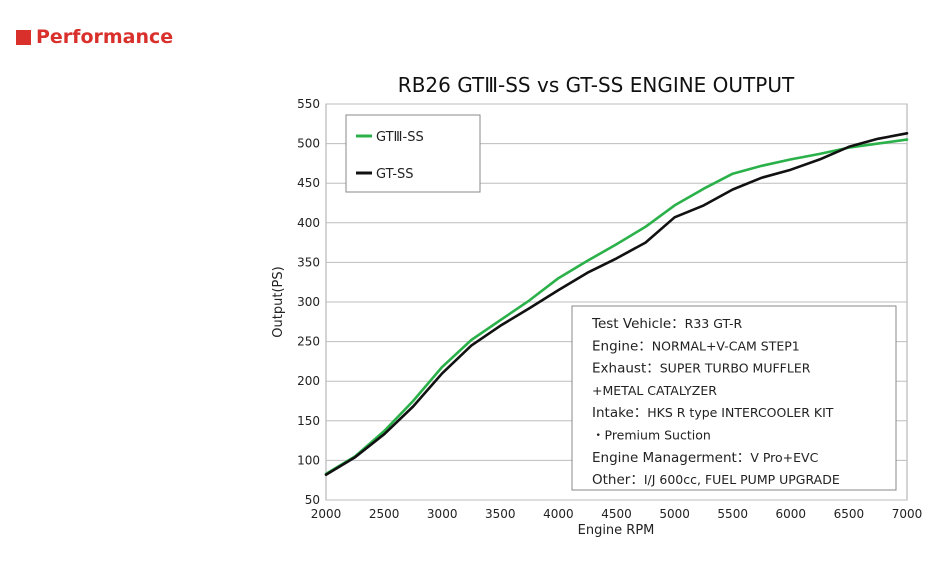 The image size is (941, 563). I want to click on x-tick-label: 2000, so click(326, 514).